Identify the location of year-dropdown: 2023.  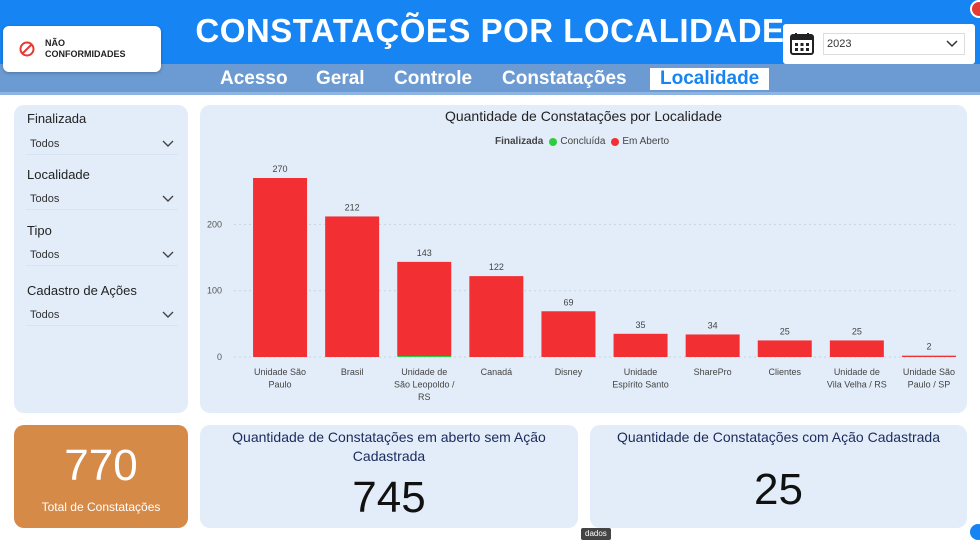
(894, 44).